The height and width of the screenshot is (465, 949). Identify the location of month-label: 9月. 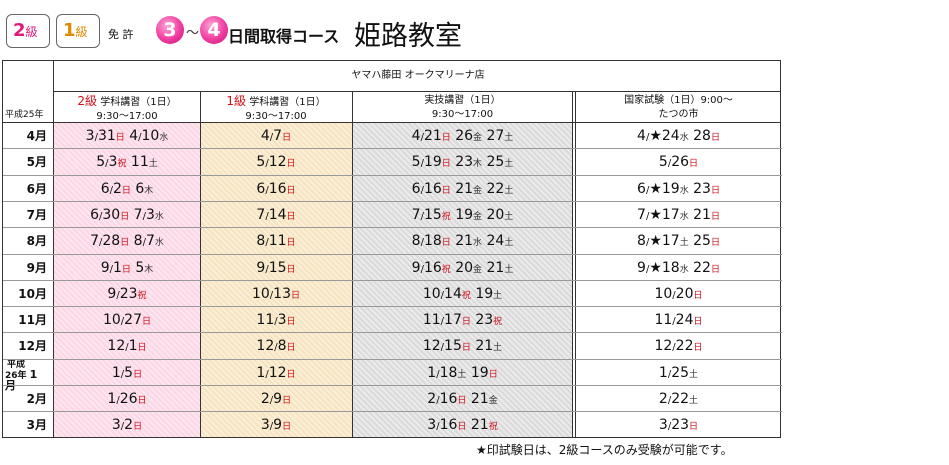
(36, 267).